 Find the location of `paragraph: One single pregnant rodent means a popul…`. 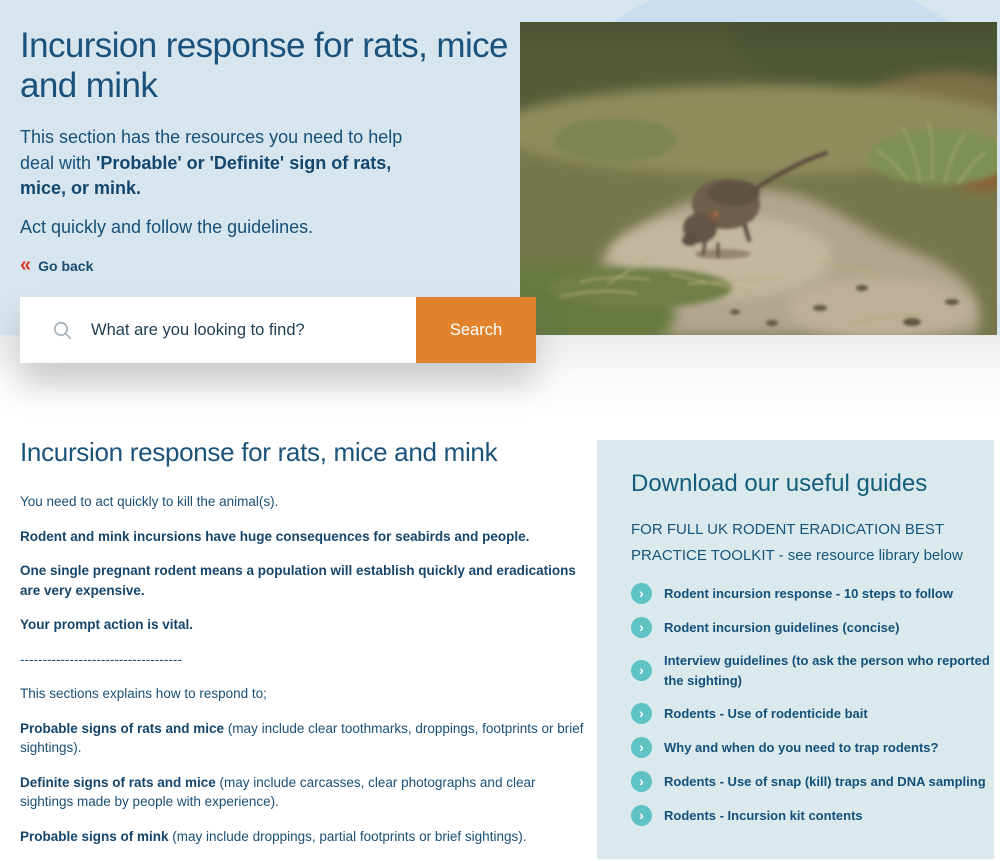

paragraph: One single pregnant rodent means a popul… is located at coordinates (298, 580).